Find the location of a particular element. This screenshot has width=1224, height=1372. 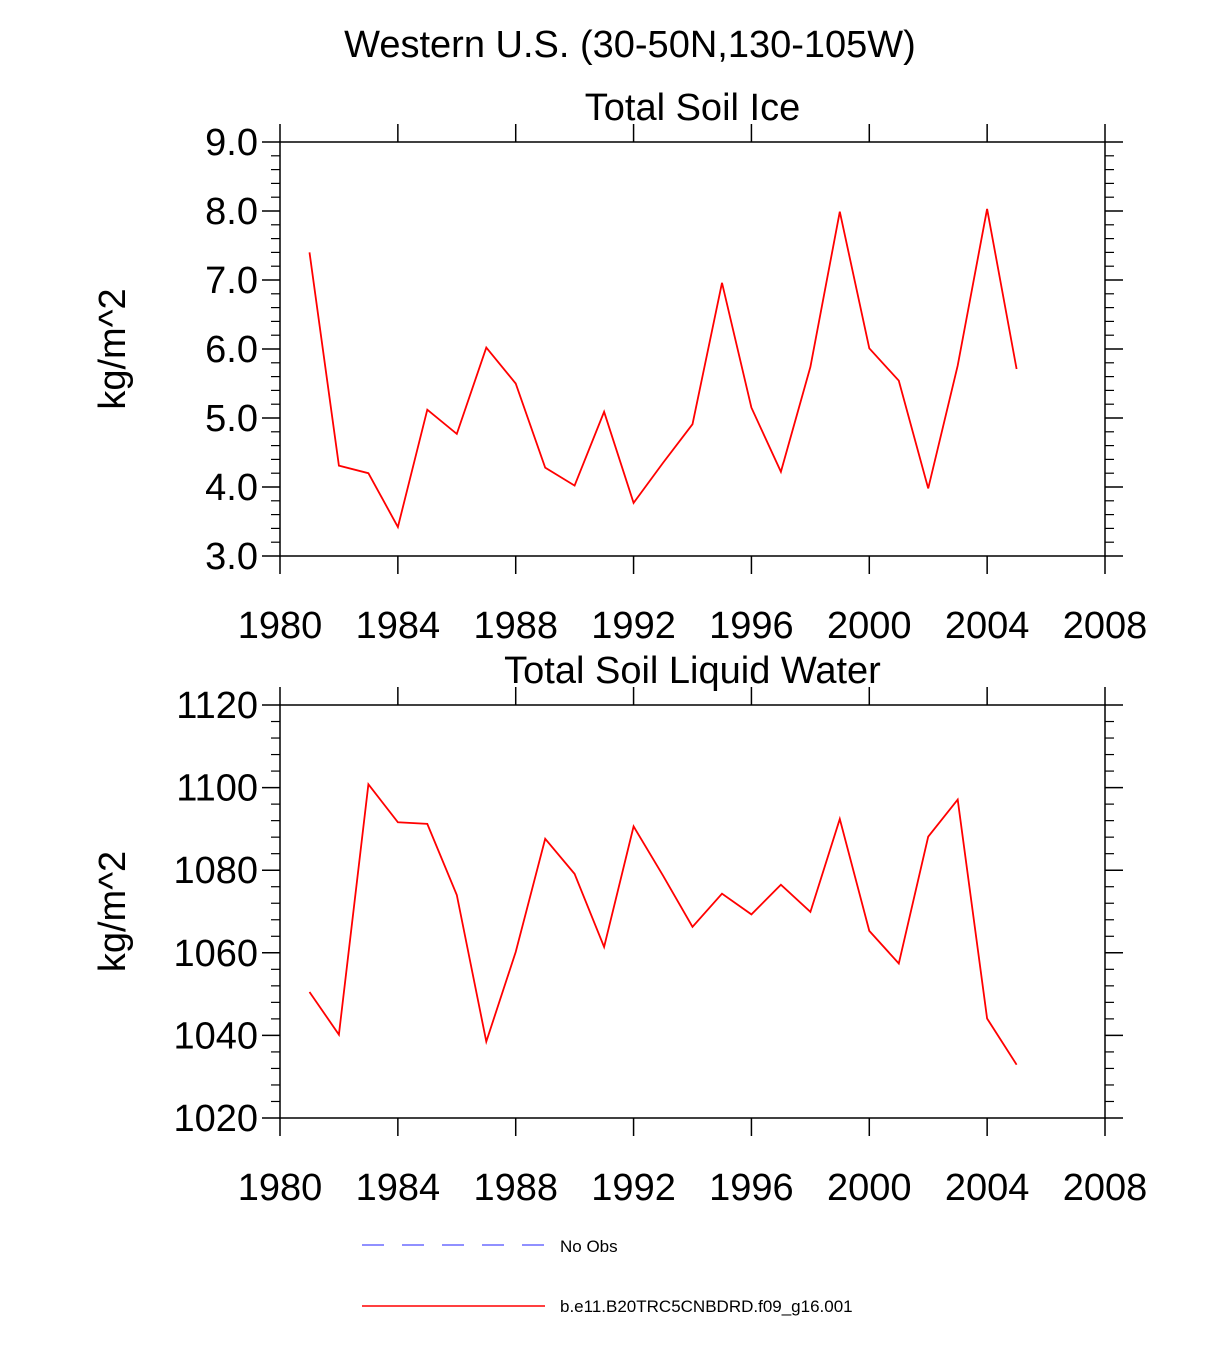

y-tick-label: 1020 is located at coordinates (215, 1119).